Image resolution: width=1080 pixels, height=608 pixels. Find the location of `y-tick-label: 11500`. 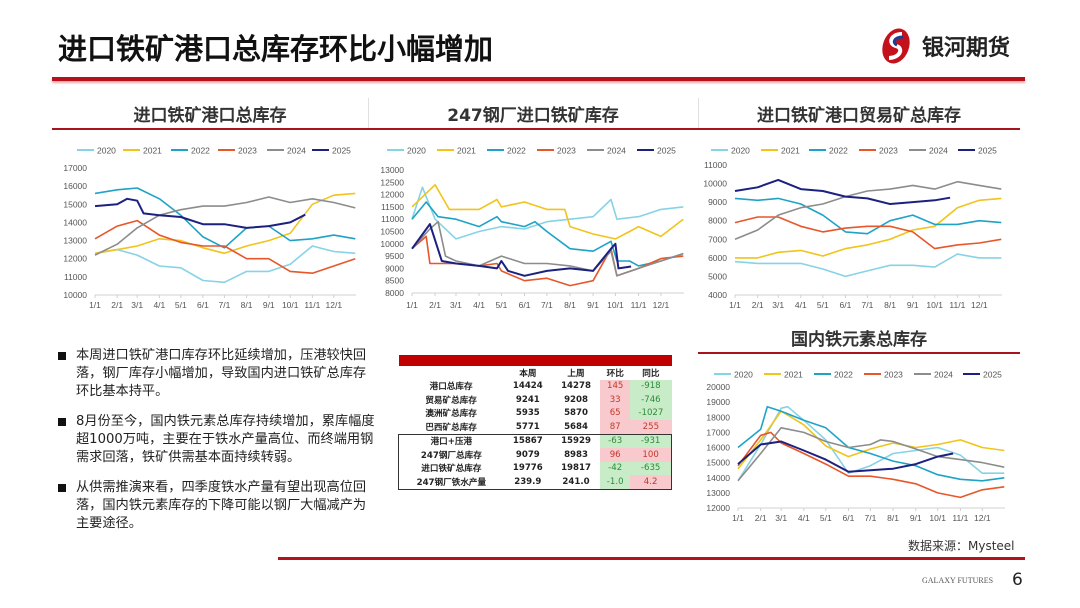

y-tick-label: 11500 is located at coordinates (392, 207).